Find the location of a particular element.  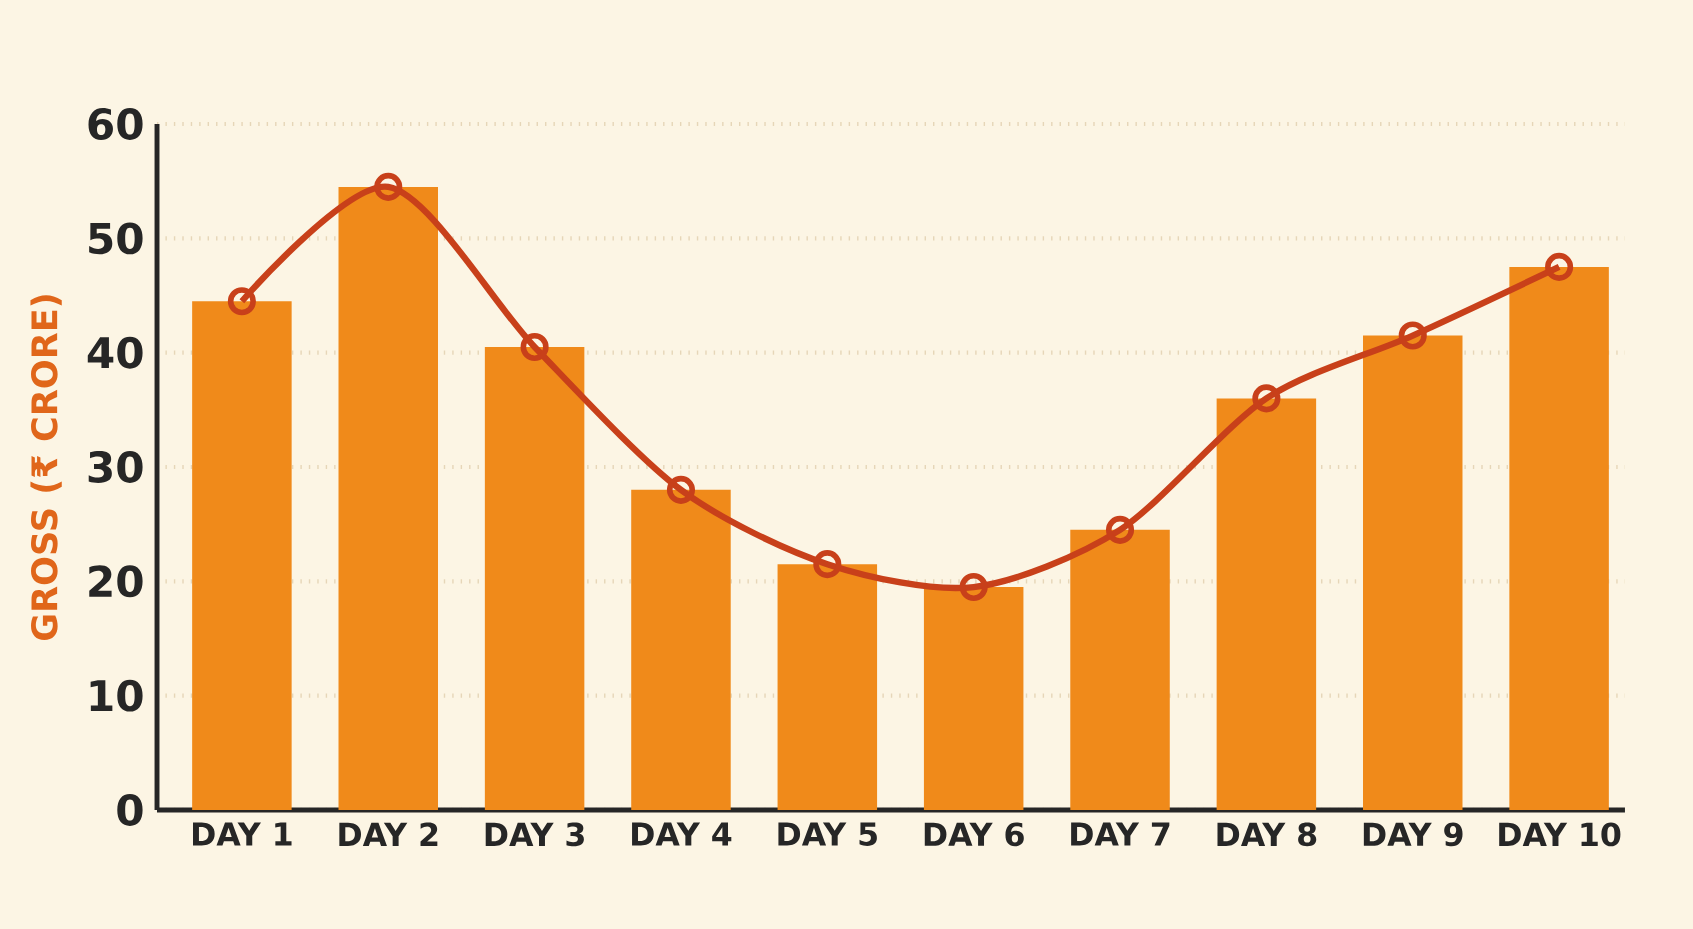

y-tick-label: 50 is located at coordinates (116, 238).